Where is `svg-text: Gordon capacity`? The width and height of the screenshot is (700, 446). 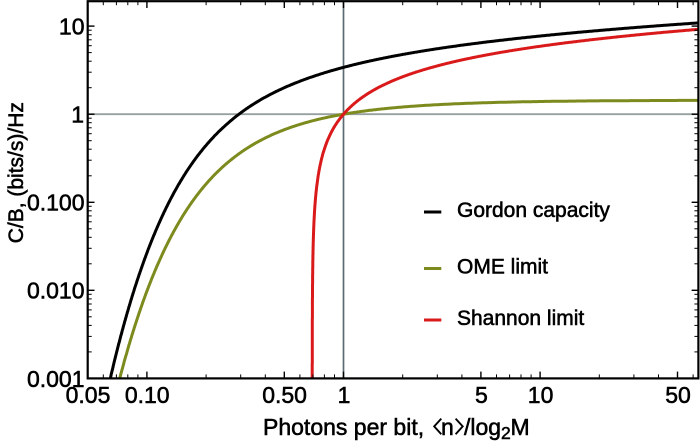
svg-text: Gordon capacity is located at coordinates (533, 210).